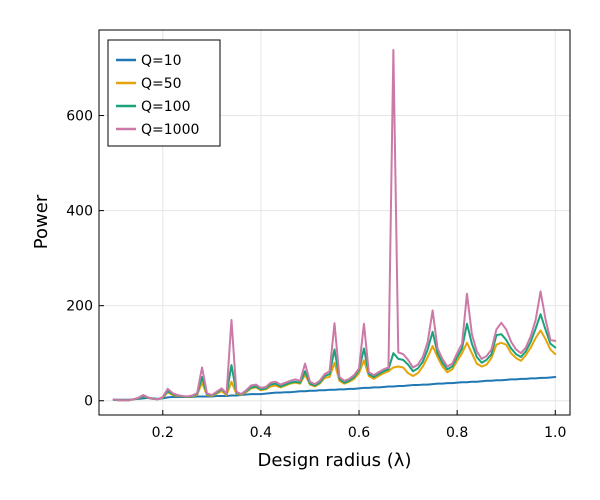  Describe the element at coordinates (163, 433) in the screenshot. I see `x-tick-label: 0.2` at that location.